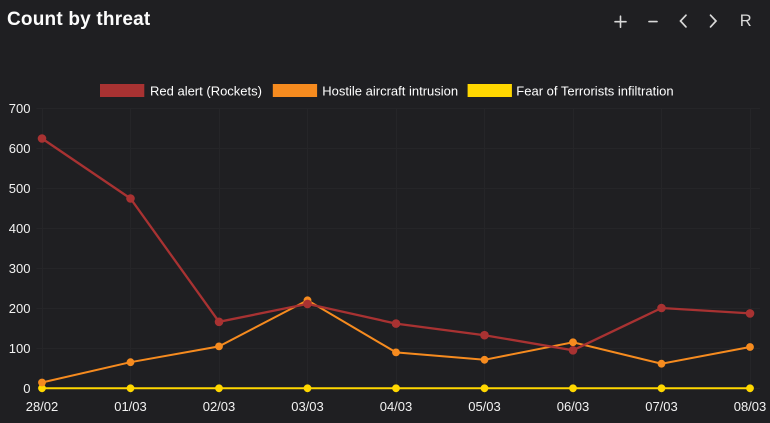  What do you see at coordinates (390, 91) in the screenshot?
I see `svg-text: Hostile aircraft intrusion` at bounding box center [390, 91].